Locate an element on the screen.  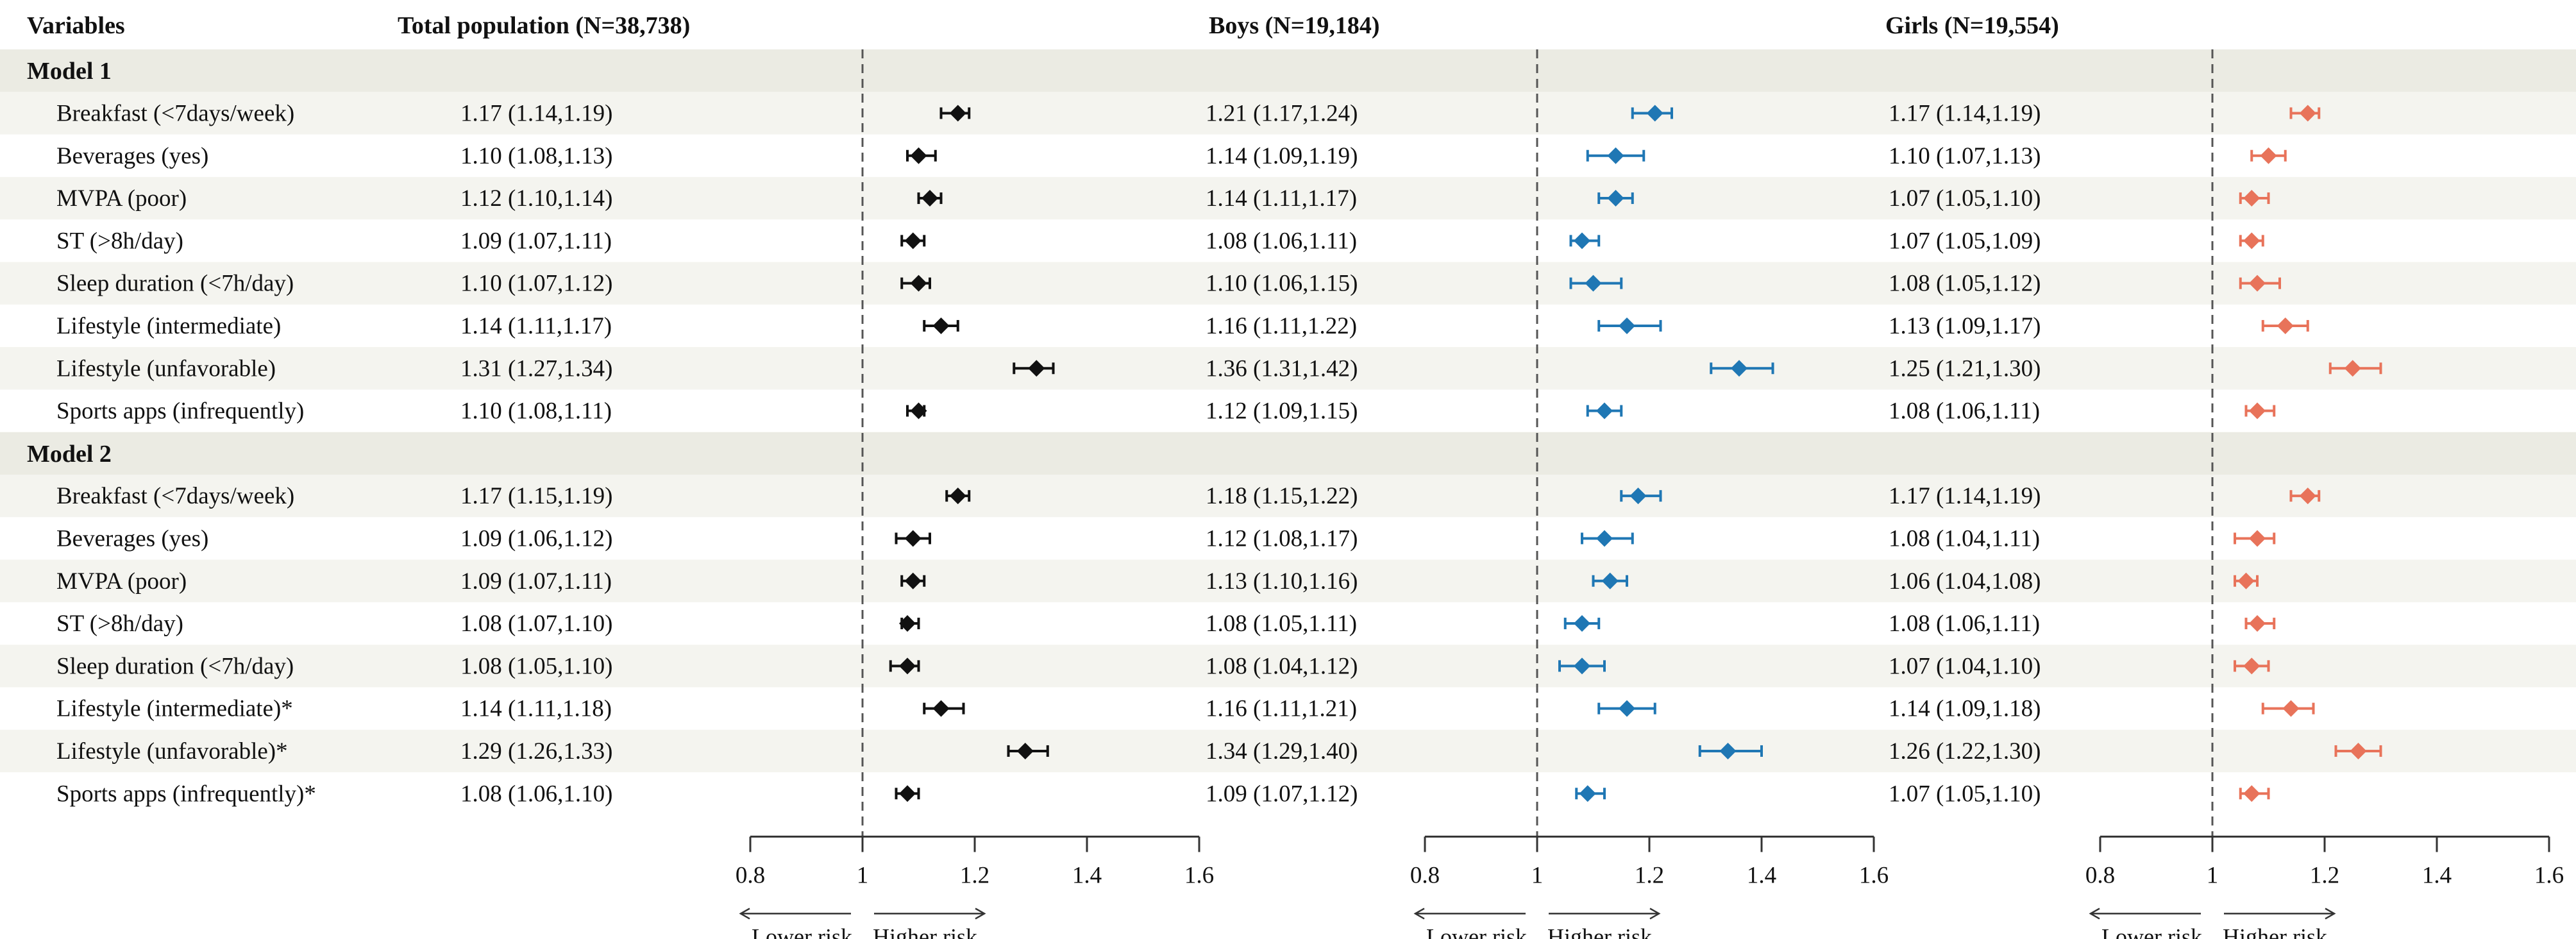
boys-estimate-label: 1.09 (1.07,1.12) is located at coordinates (1282, 794).